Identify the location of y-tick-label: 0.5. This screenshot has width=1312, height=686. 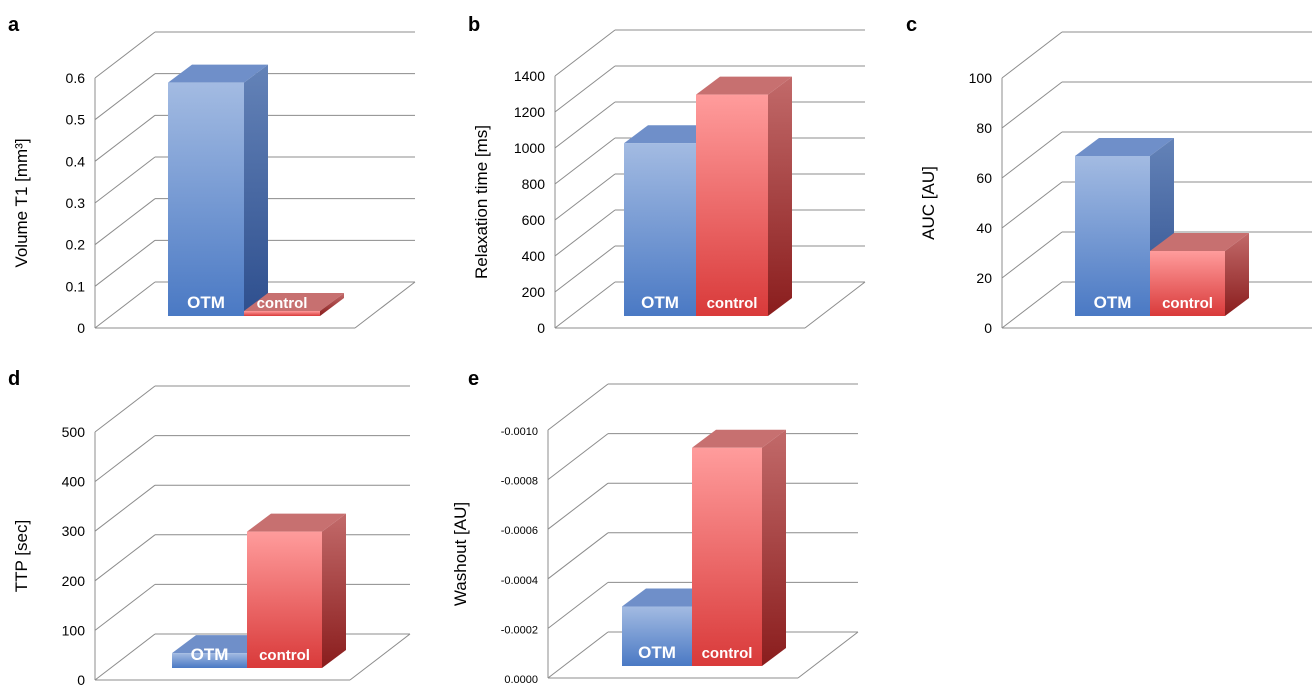
(76, 120).